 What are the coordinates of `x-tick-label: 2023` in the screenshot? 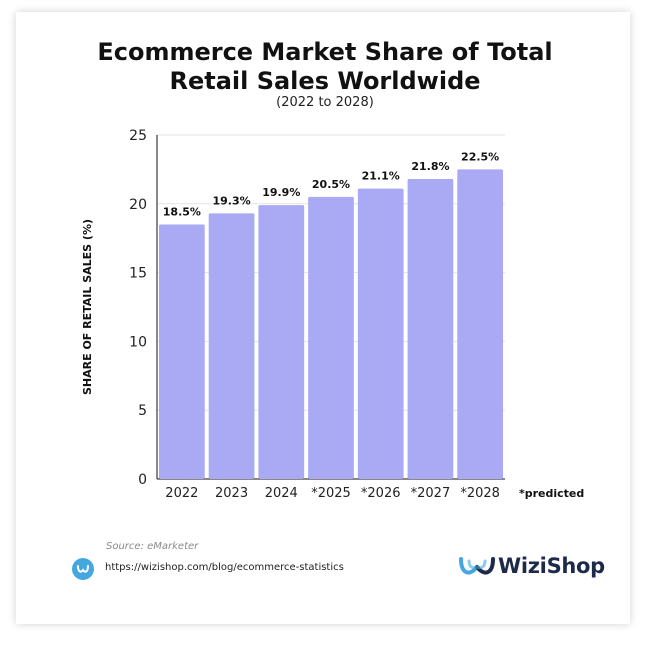 It's located at (231, 493).